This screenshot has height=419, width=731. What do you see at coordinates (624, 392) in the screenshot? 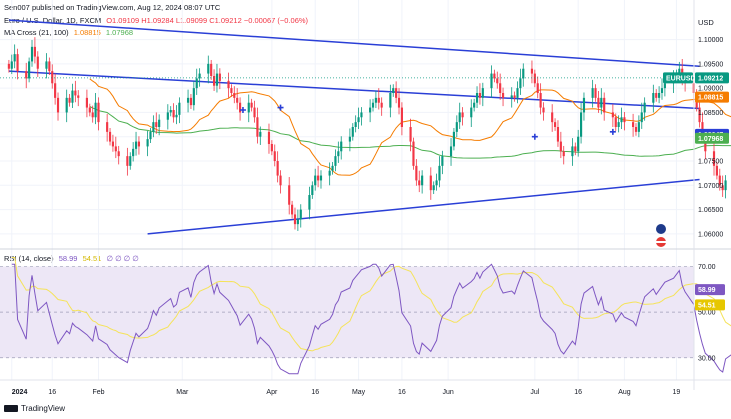
I see `time-tick-label: Aug` at bounding box center [624, 392].